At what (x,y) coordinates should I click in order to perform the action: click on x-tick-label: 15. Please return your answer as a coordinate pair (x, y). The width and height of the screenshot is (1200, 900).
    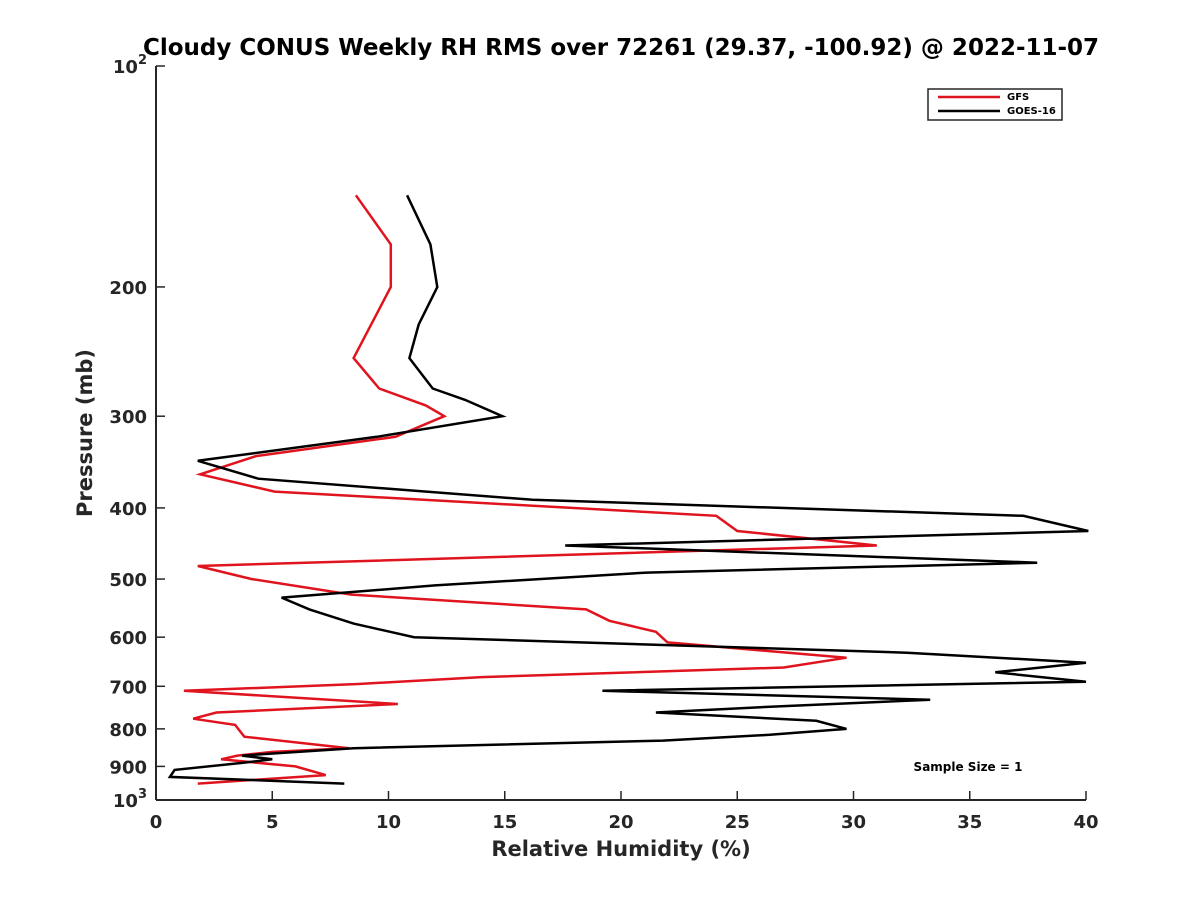
    Looking at the image, I should click on (504, 822).